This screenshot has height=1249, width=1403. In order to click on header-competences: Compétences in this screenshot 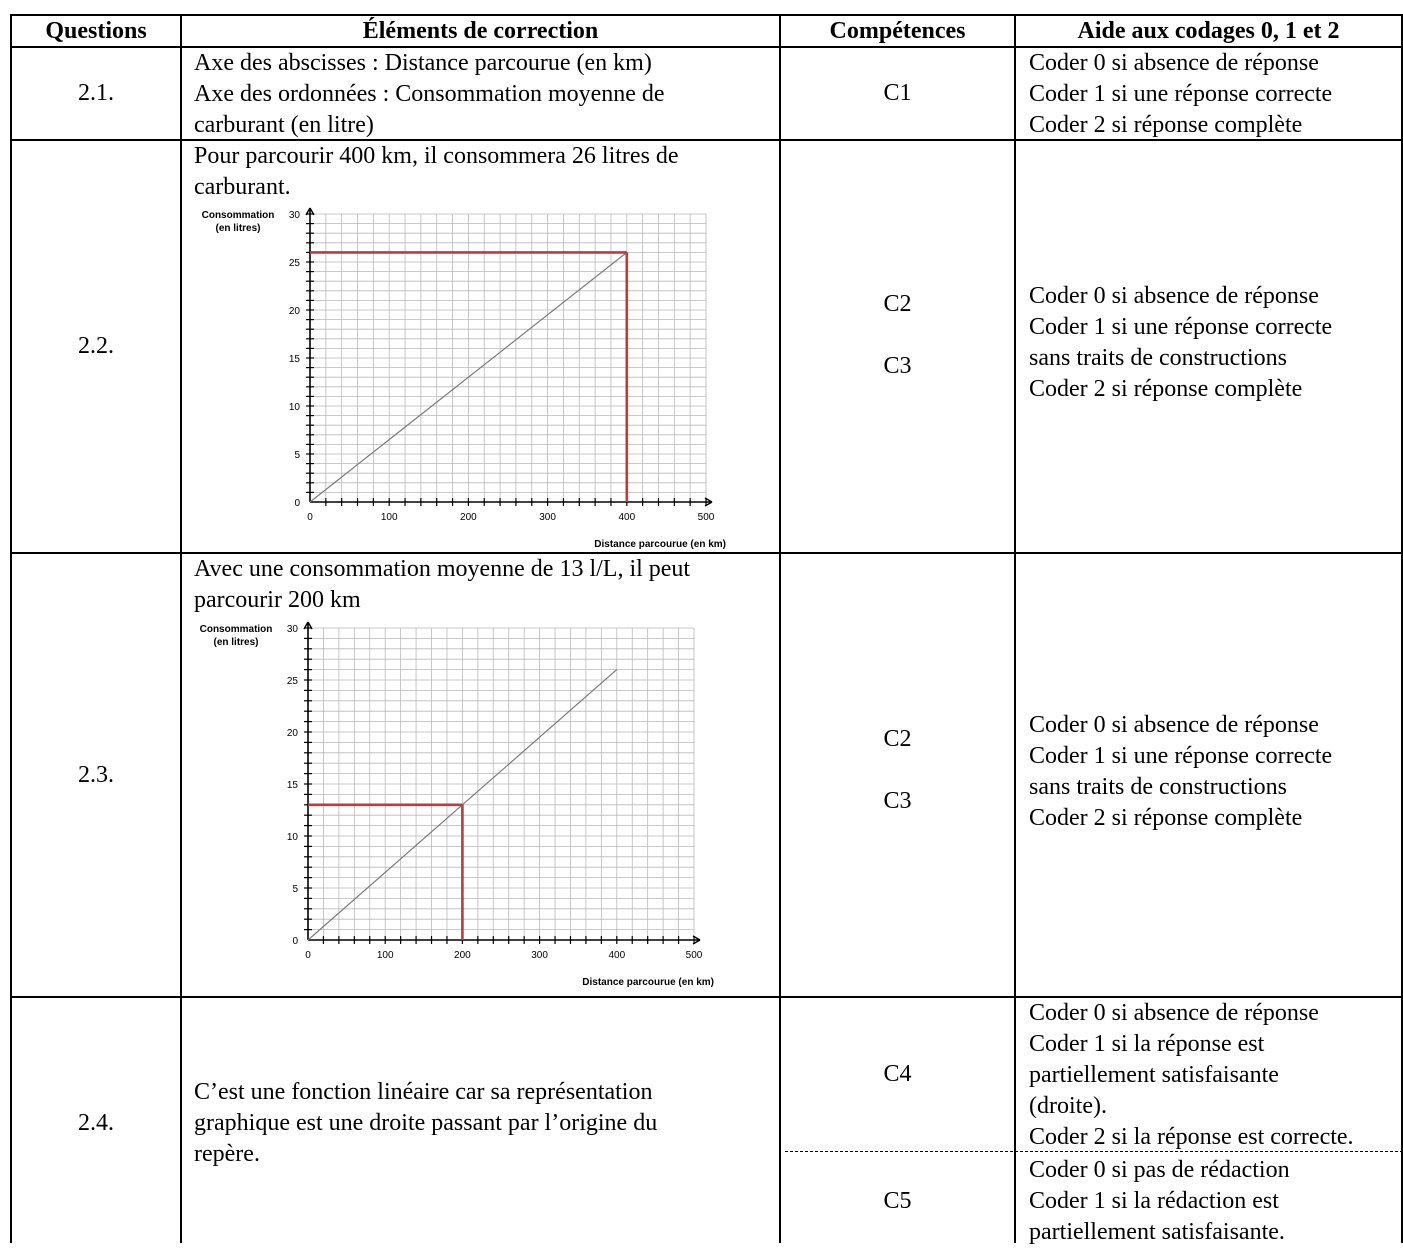, I will do `click(897, 31)`.